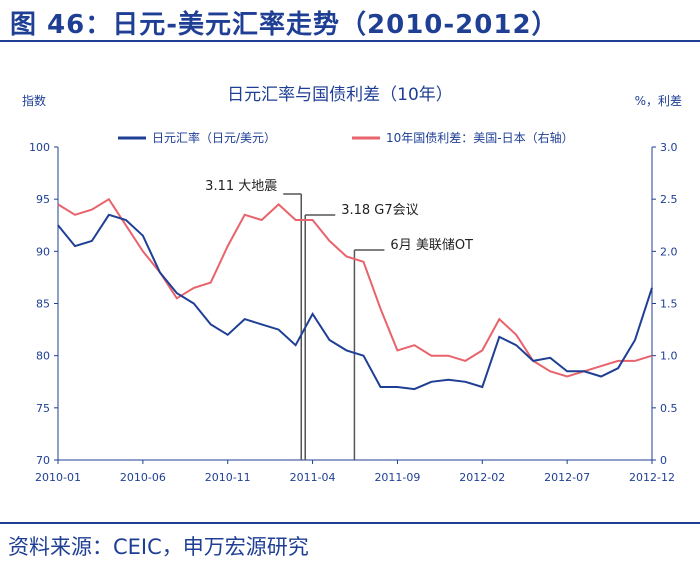  What do you see at coordinates (58, 477) in the screenshot?
I see `x-tick-label: 2010-01` at bounding box center [58, 477].